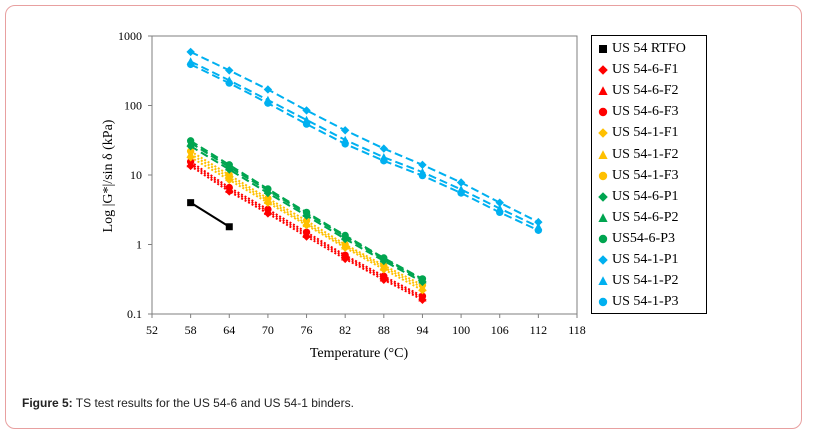  Describe the element at coordinates (645, 91) in the screenshot. I see `legend-label: US 54-6-F2` at that location.